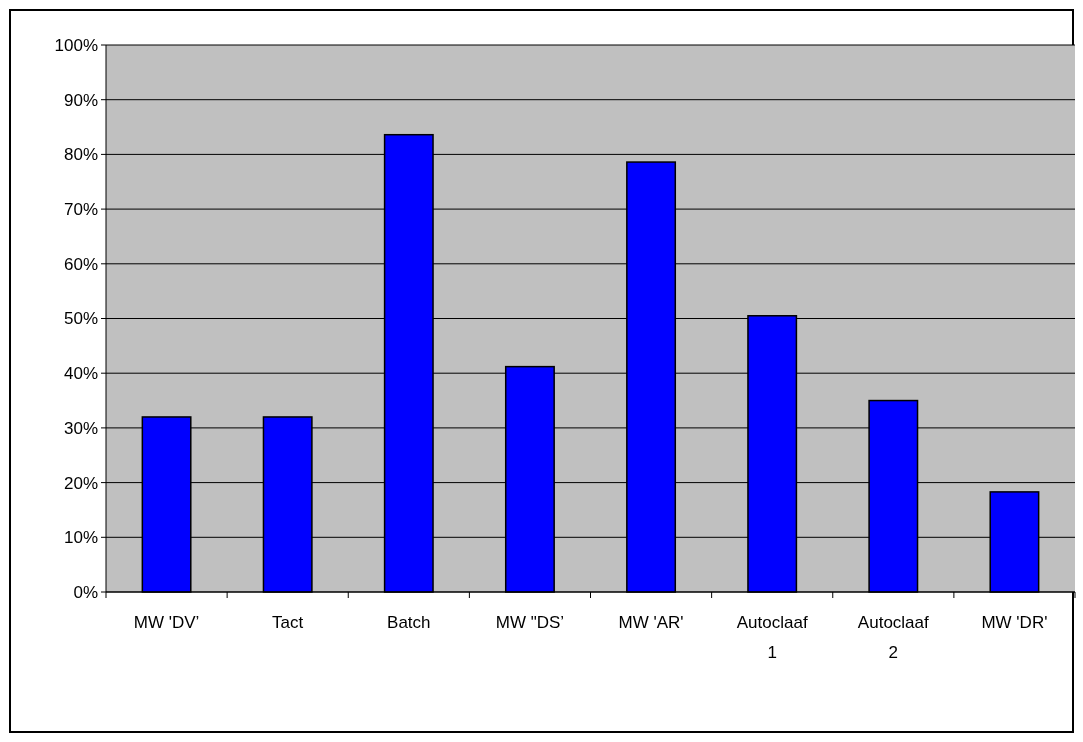 Image resolution: width=1083 pixels, height=742 pixels. Describe the element at coordinates (893, 637) in the screenshot. I see `x-tick-label: Autoclaaf 2` at that location.